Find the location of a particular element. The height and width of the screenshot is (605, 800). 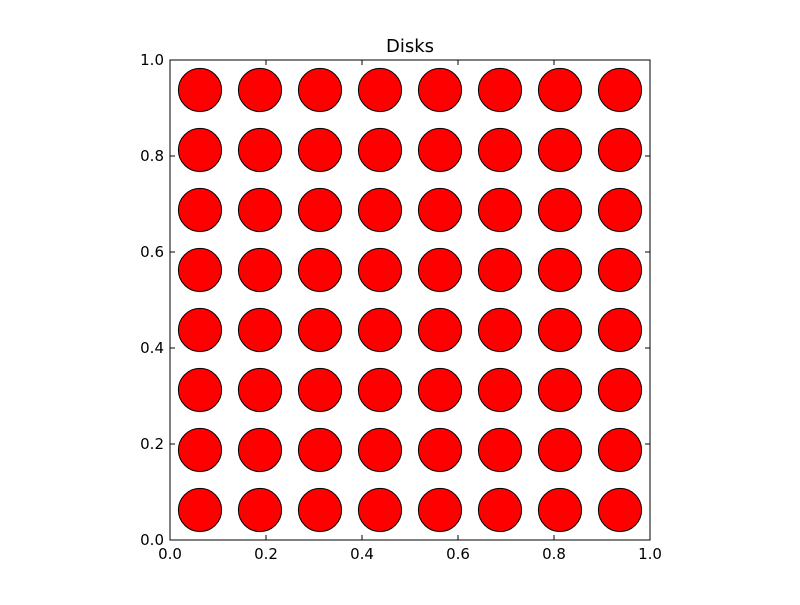

x-tick-label: 0.4 is located at coordinates (362, 554).